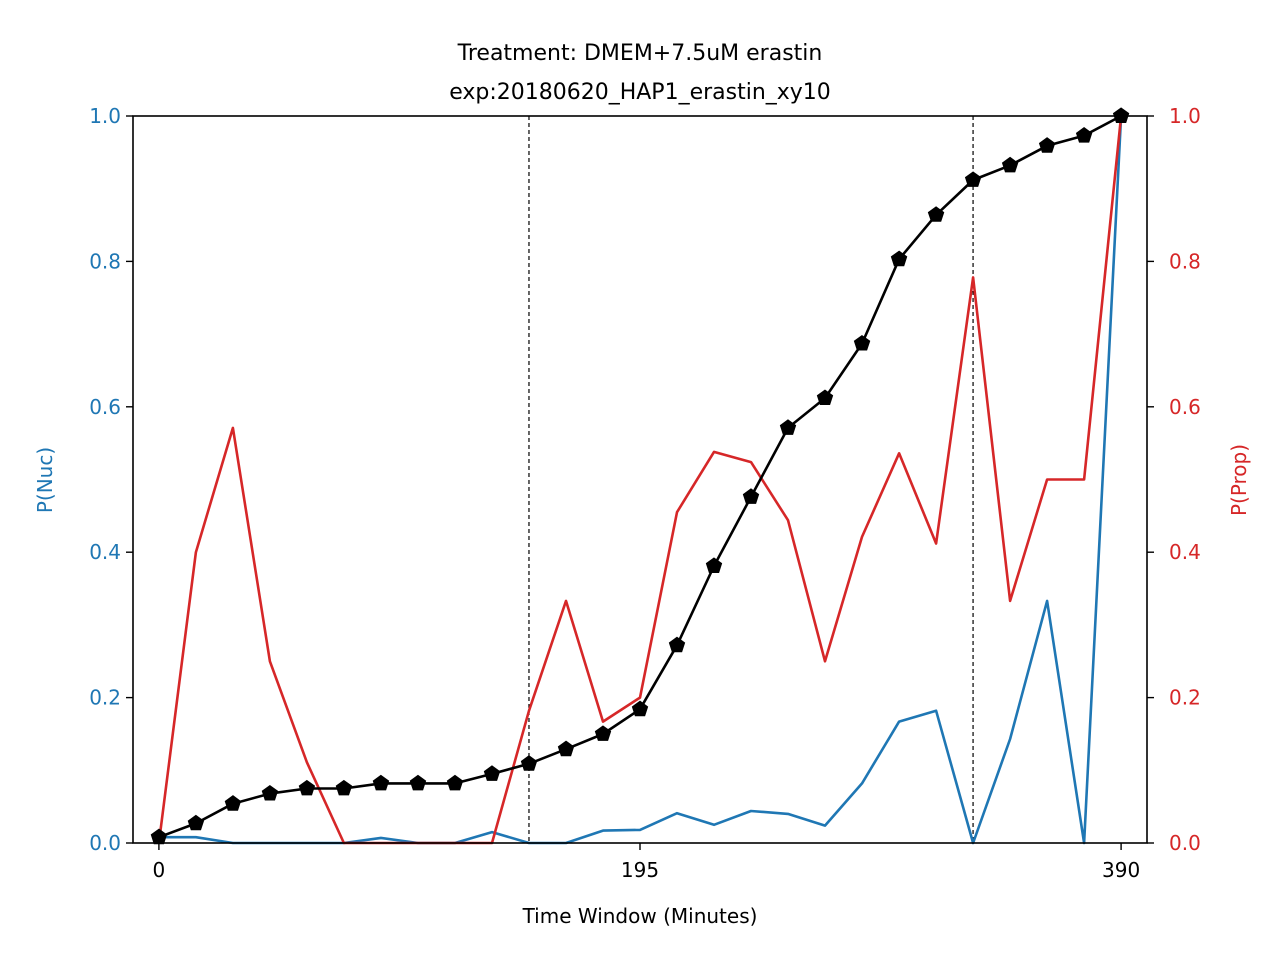  I want to click on right-y-axis: 0.0 0.2 0.4 0.6 0.8 1.0, so click(1174, 479).